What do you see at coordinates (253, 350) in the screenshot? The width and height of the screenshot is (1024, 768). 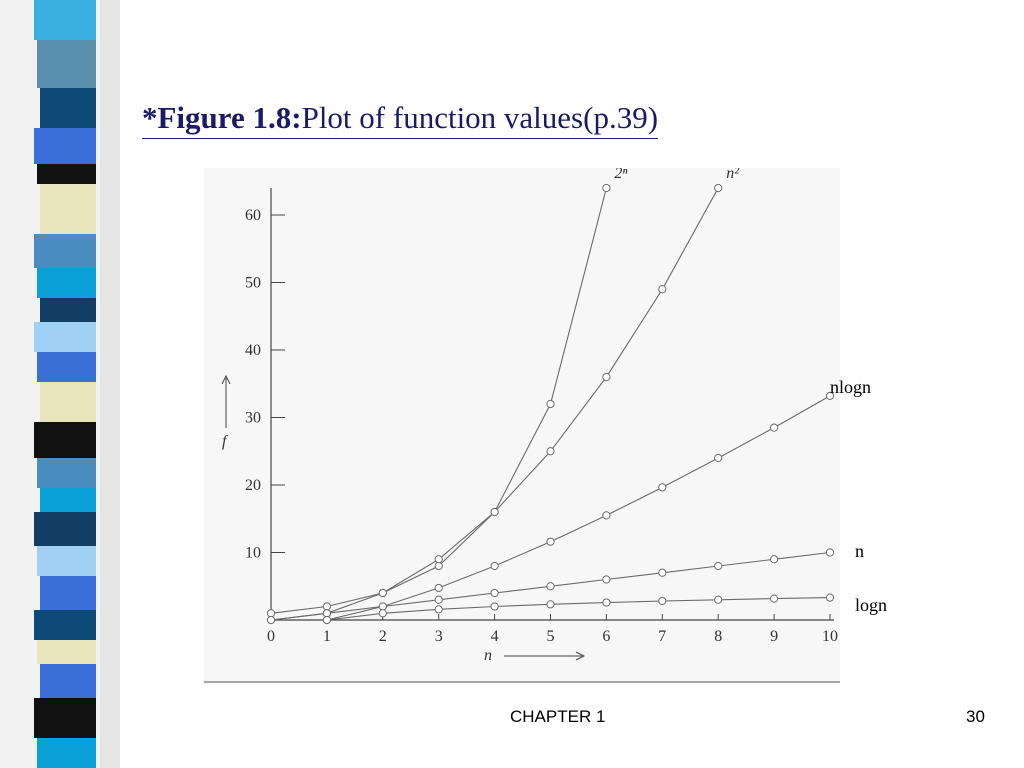 I see `y-tick-label: 40` at bounding box center [253, 350].